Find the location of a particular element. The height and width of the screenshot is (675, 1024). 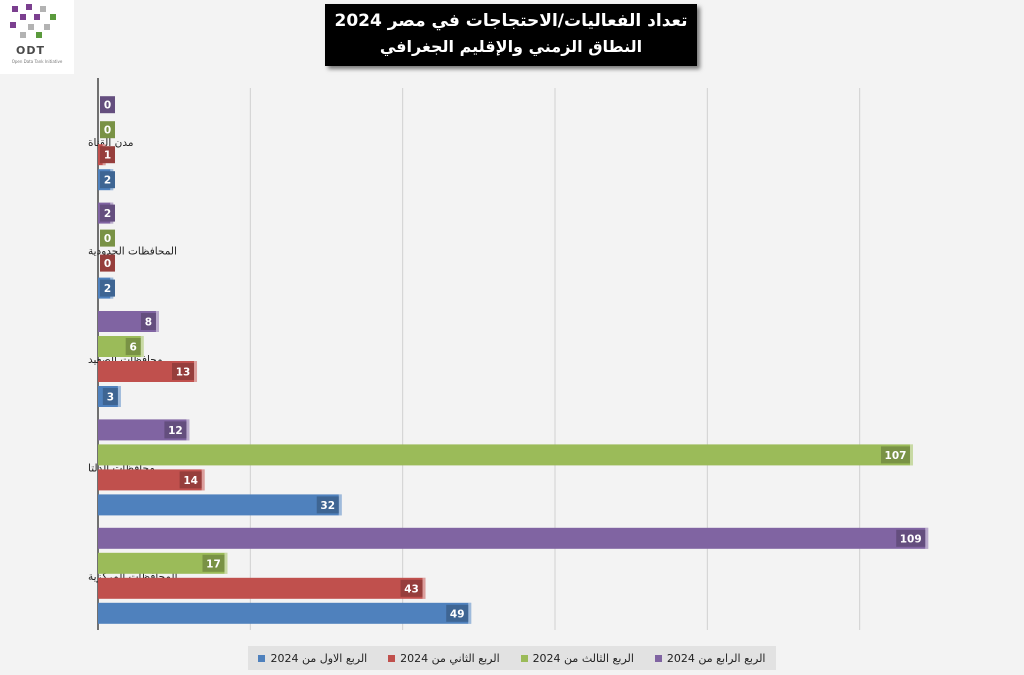

value-label: 14 is located at coordinates (190, 481).